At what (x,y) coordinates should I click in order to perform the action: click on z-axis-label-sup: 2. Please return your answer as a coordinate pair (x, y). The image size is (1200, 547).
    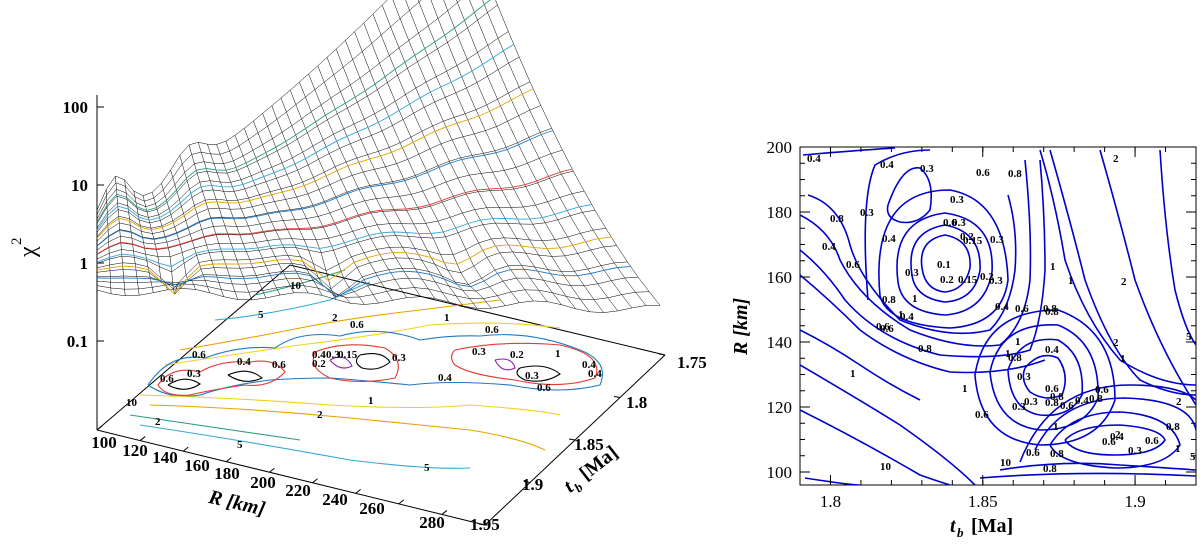
    Looking at the image, I should click on (17, 242).